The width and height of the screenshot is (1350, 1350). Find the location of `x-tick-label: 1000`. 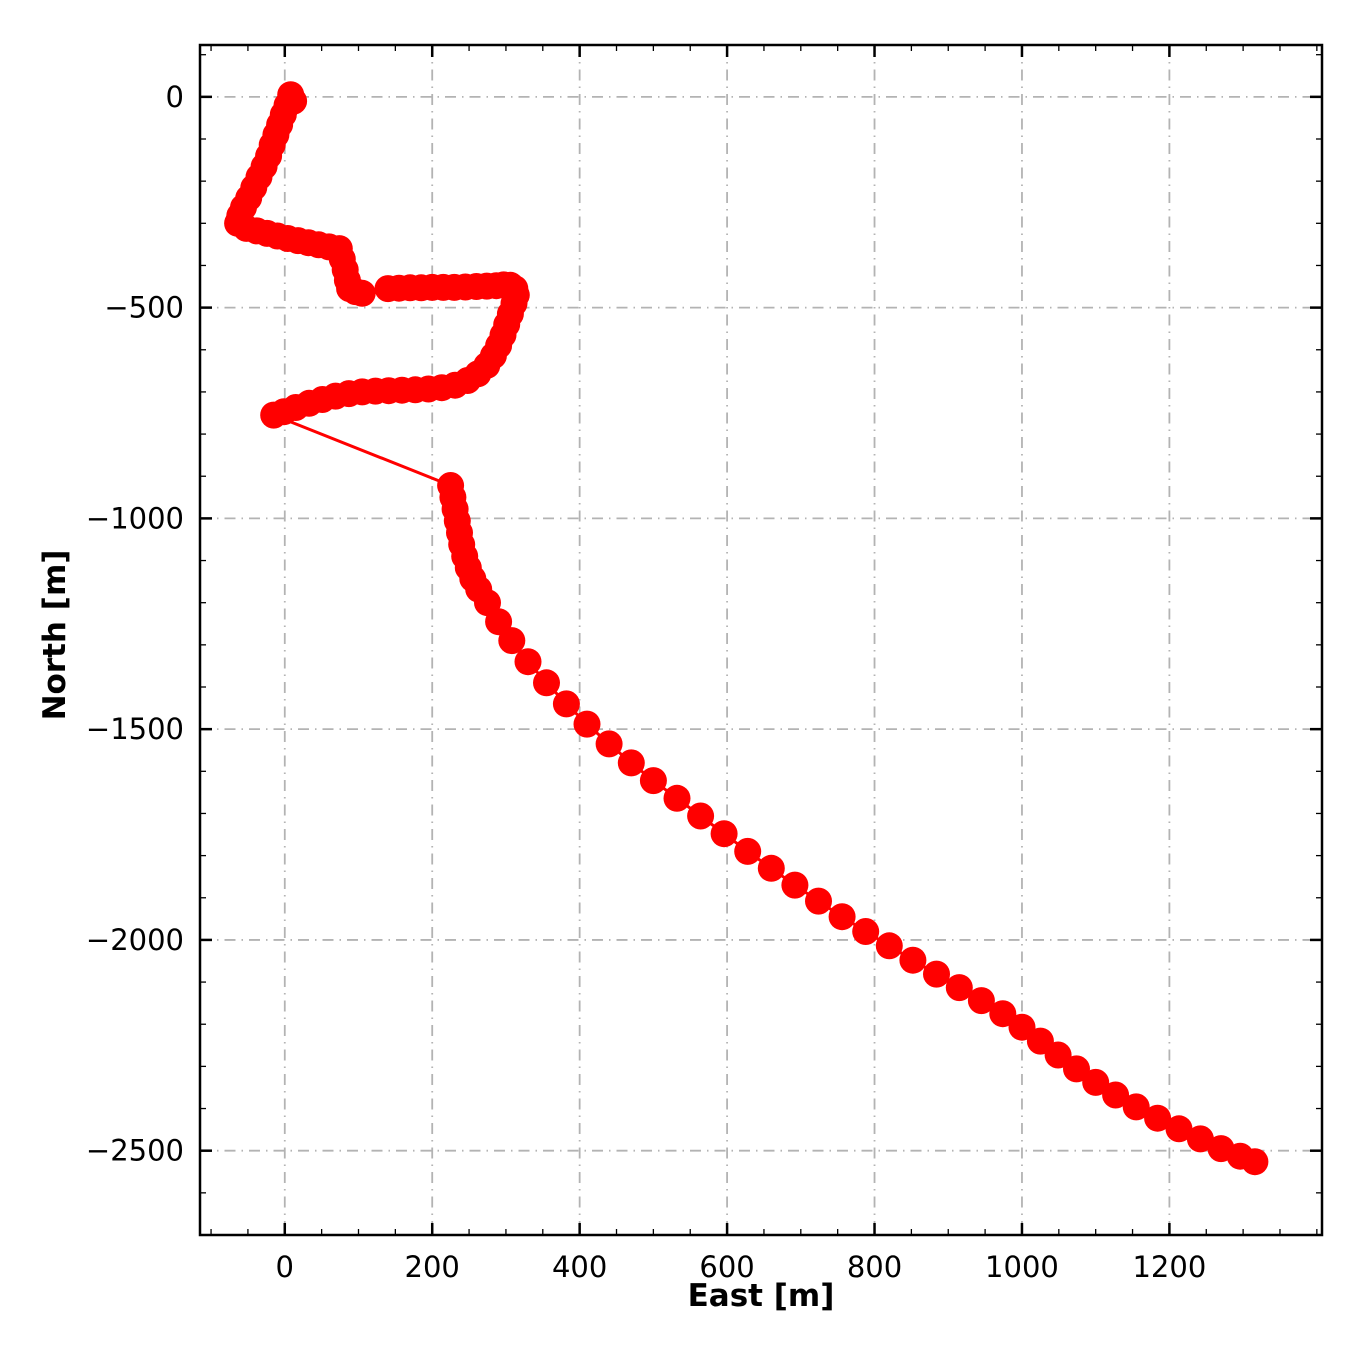

x-tick-label: 1000 is located at coordinates (1022, 1267).